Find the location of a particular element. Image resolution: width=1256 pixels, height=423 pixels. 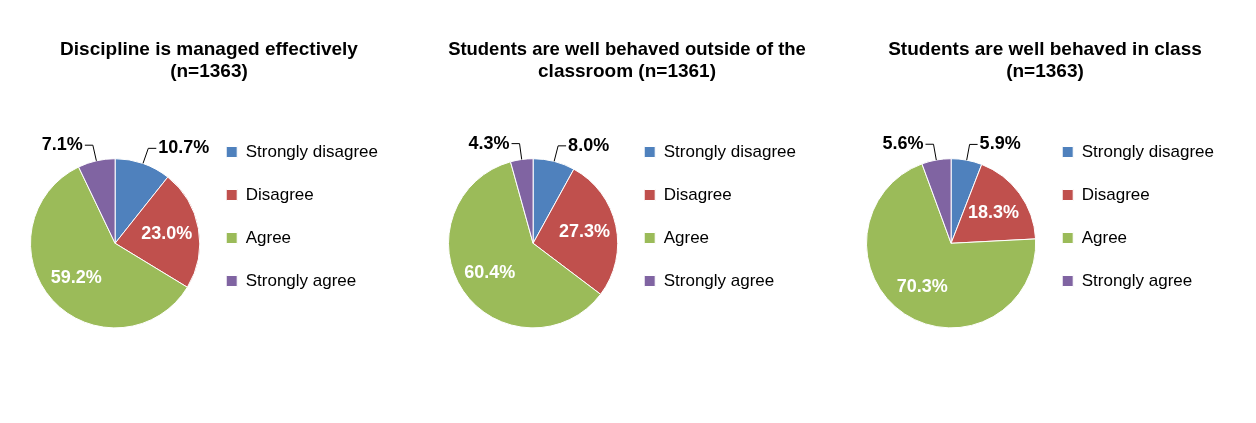

data-label: 60.4% is located at coordinates (490, 271).